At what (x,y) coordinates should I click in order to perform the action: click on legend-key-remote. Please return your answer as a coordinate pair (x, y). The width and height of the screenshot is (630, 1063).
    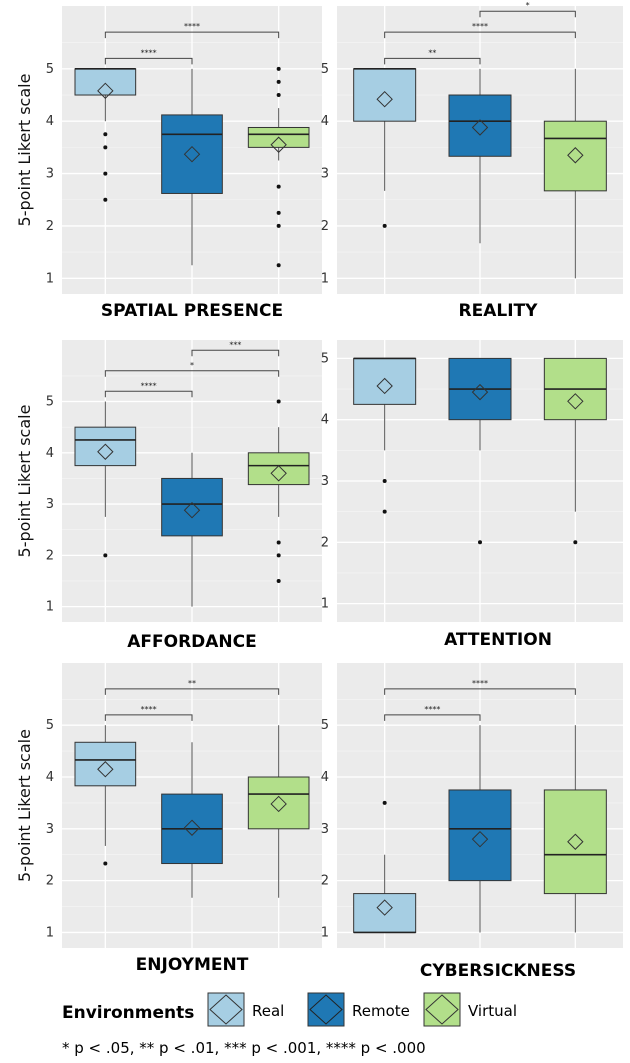
    Looking at the image, I should click on (326, 1009).